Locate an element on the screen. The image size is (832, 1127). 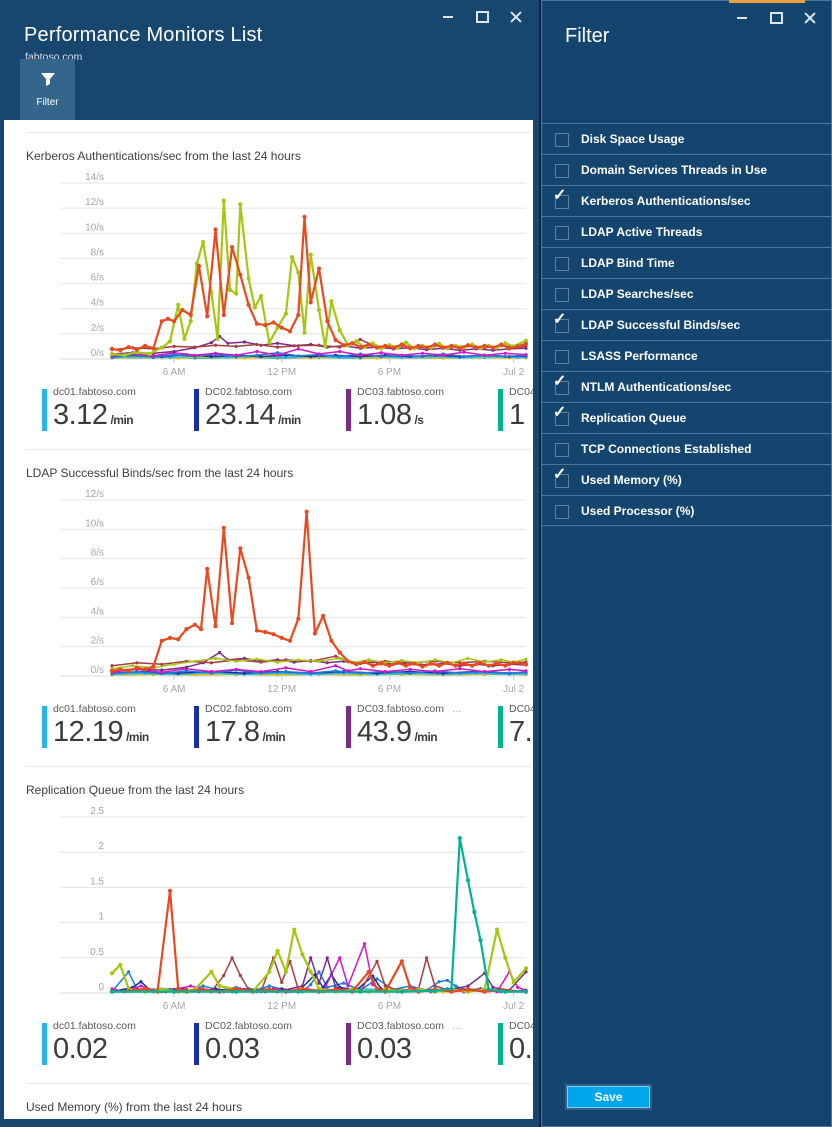
legend-value-number: 0.03 is located at coordinates (384, 1049).